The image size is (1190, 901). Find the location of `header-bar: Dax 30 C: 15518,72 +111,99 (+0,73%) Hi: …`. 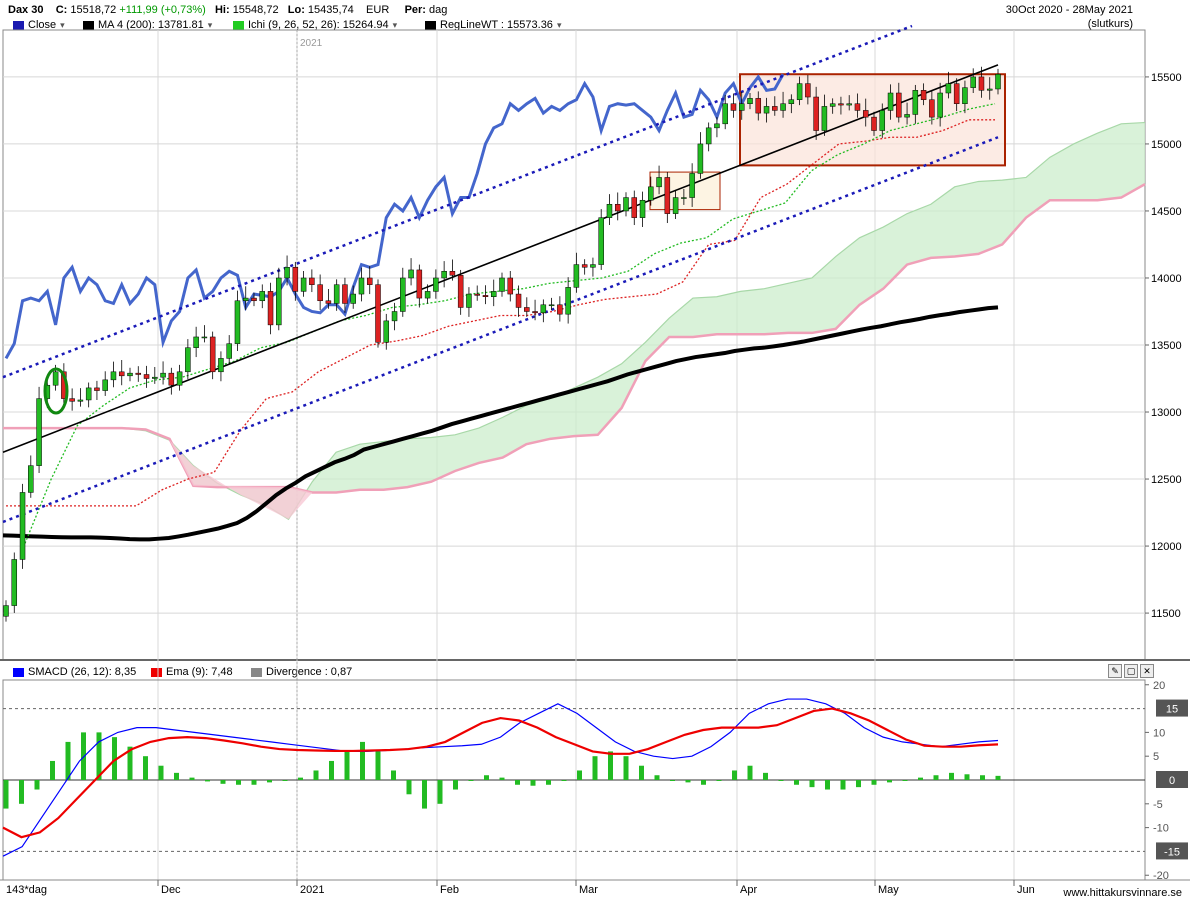

header-bar: Dax 30 C: 15518,72 +111,99 (+0,73%) Hi: … is located at coordinates (227, 10).